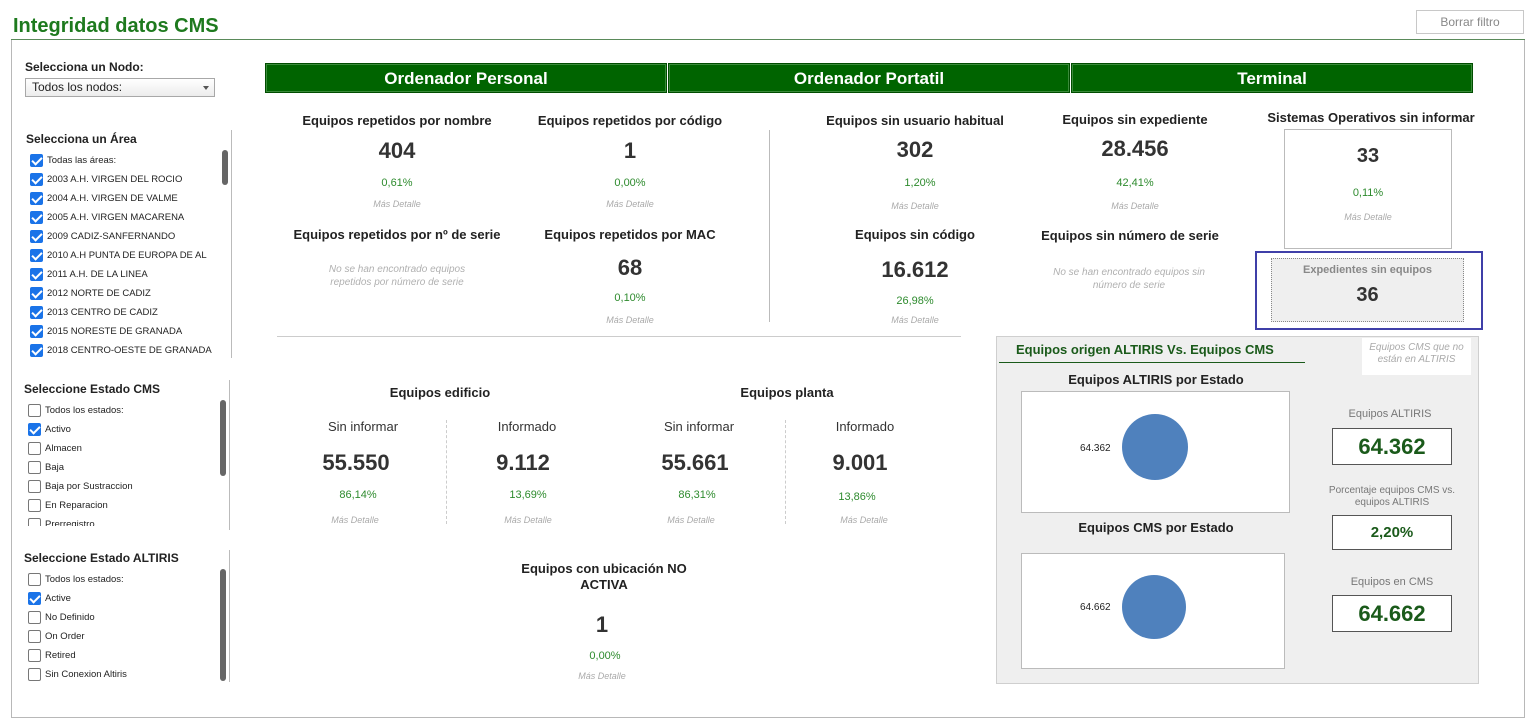 The height and width of the screenshot is (727, 1531). What do you see at coordinates (528, 520) in the screenshot?
I see `edificio-informado-more-link: Más Detalle` at bounding box center [528, 520].